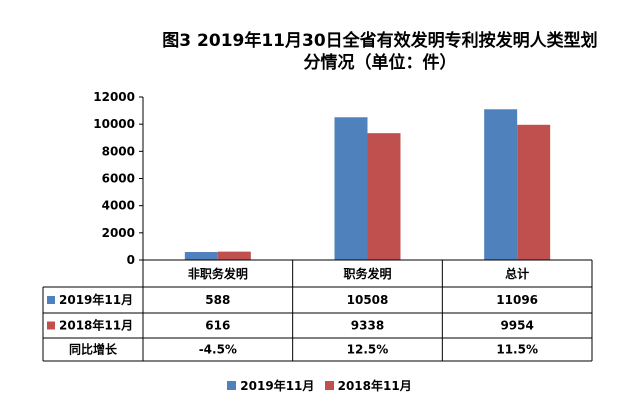  I want to click on chart-title-line1: 图3 2019年11月30日全省有效发明专利按发明人类型划, so click(380, 41).